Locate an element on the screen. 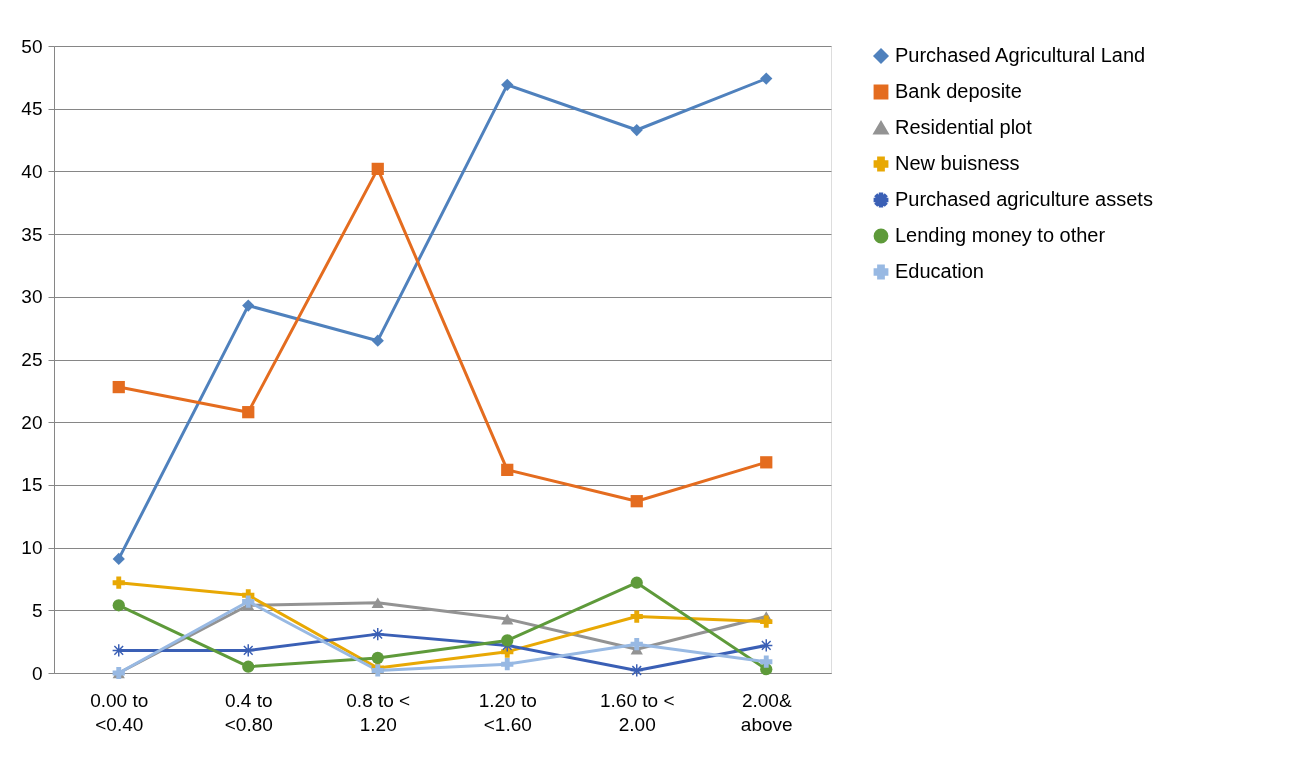  x-tick-label: 2.00& above is located at coordinates (766, 712).